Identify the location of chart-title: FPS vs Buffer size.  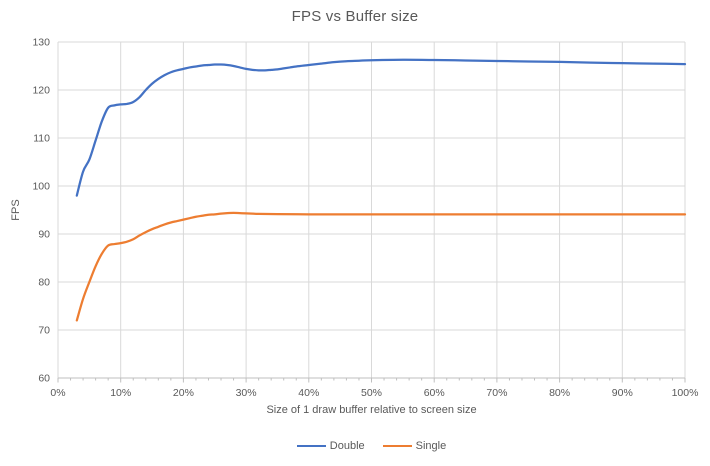
(355, 16).